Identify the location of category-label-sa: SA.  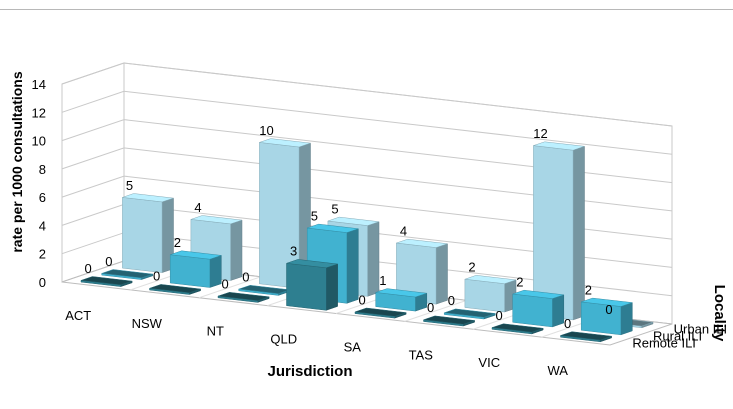
(353, 346).